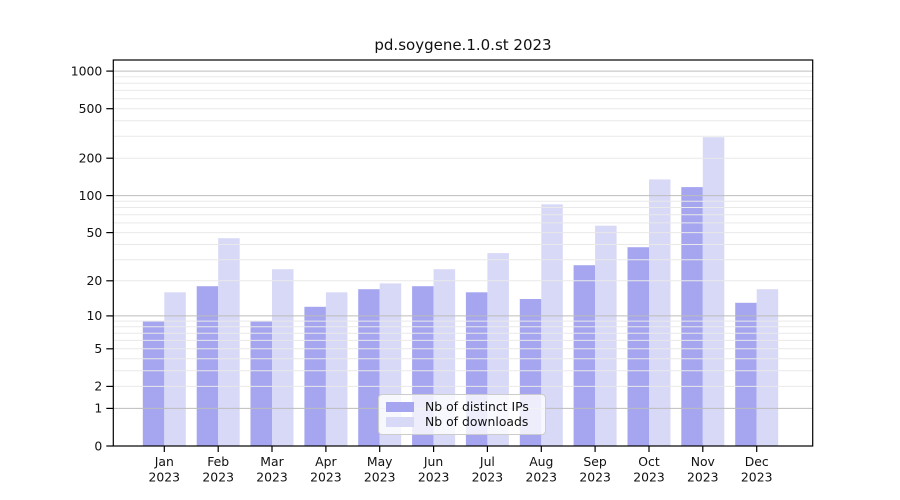 The height and width of the screenshot is (500, 900). Describe the element at coordinates (261, 383) in the screenshot. I see `bar-distinct-ips-mar` at that location.